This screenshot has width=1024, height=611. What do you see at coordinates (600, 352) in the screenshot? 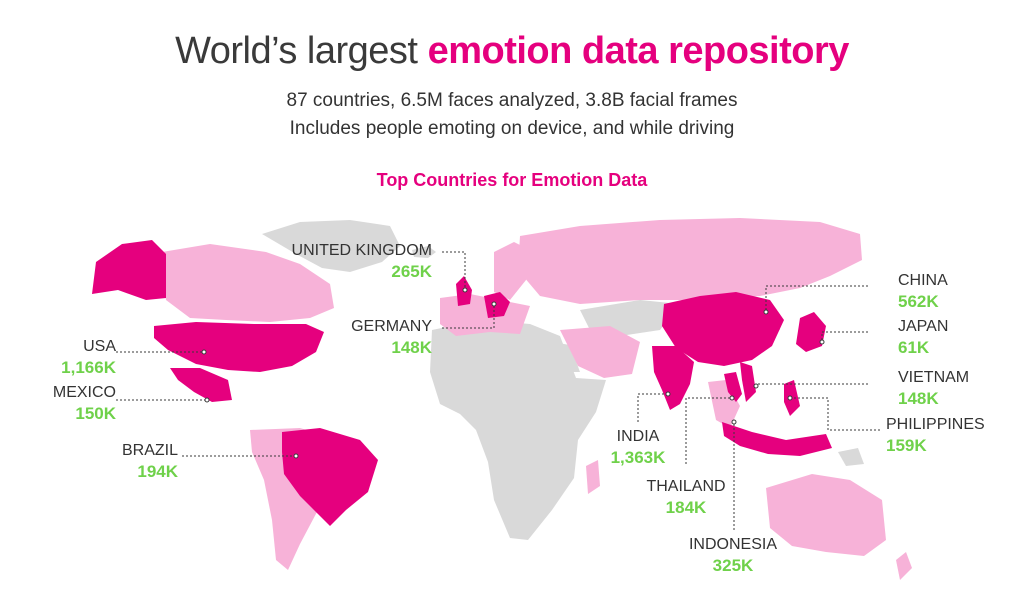
I see `middle-east` at bounding box center [600, 352].